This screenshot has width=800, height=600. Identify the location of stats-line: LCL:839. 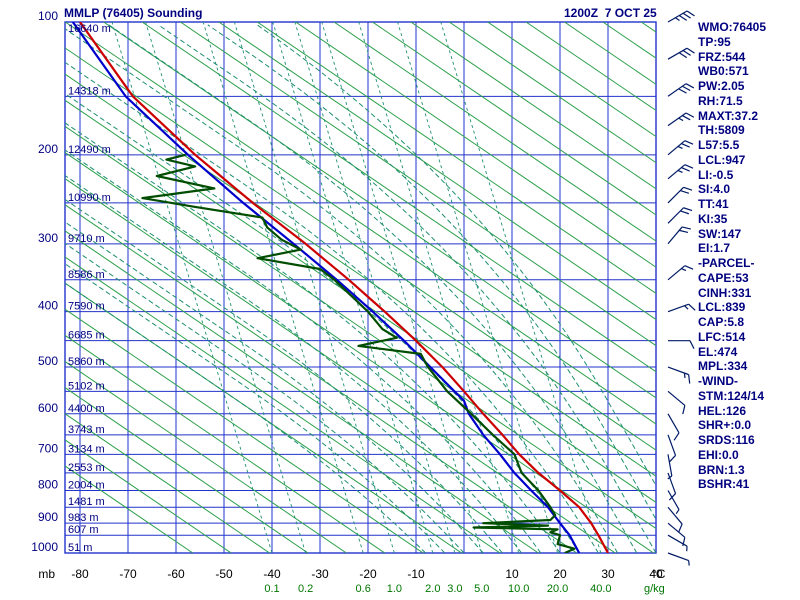
(722, 307).